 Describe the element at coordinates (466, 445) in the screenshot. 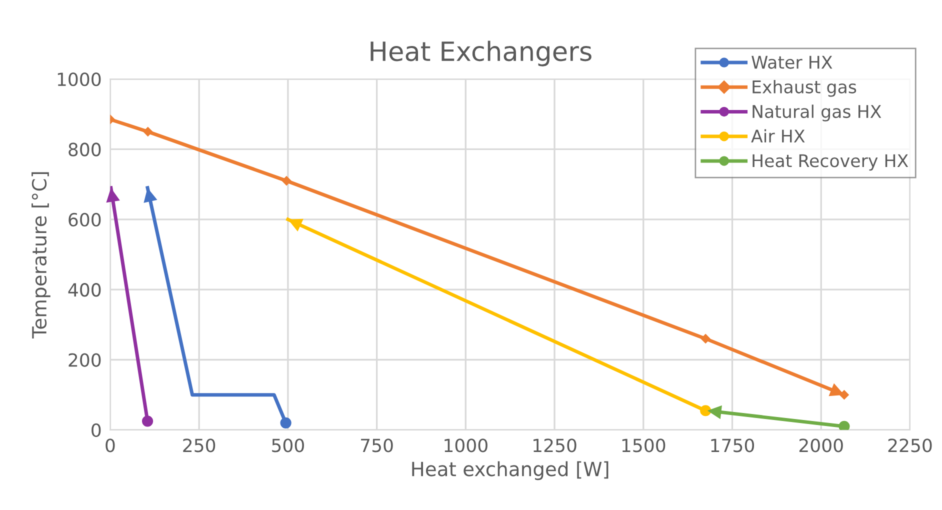

I see `x-tick-label: 1000` at that location.